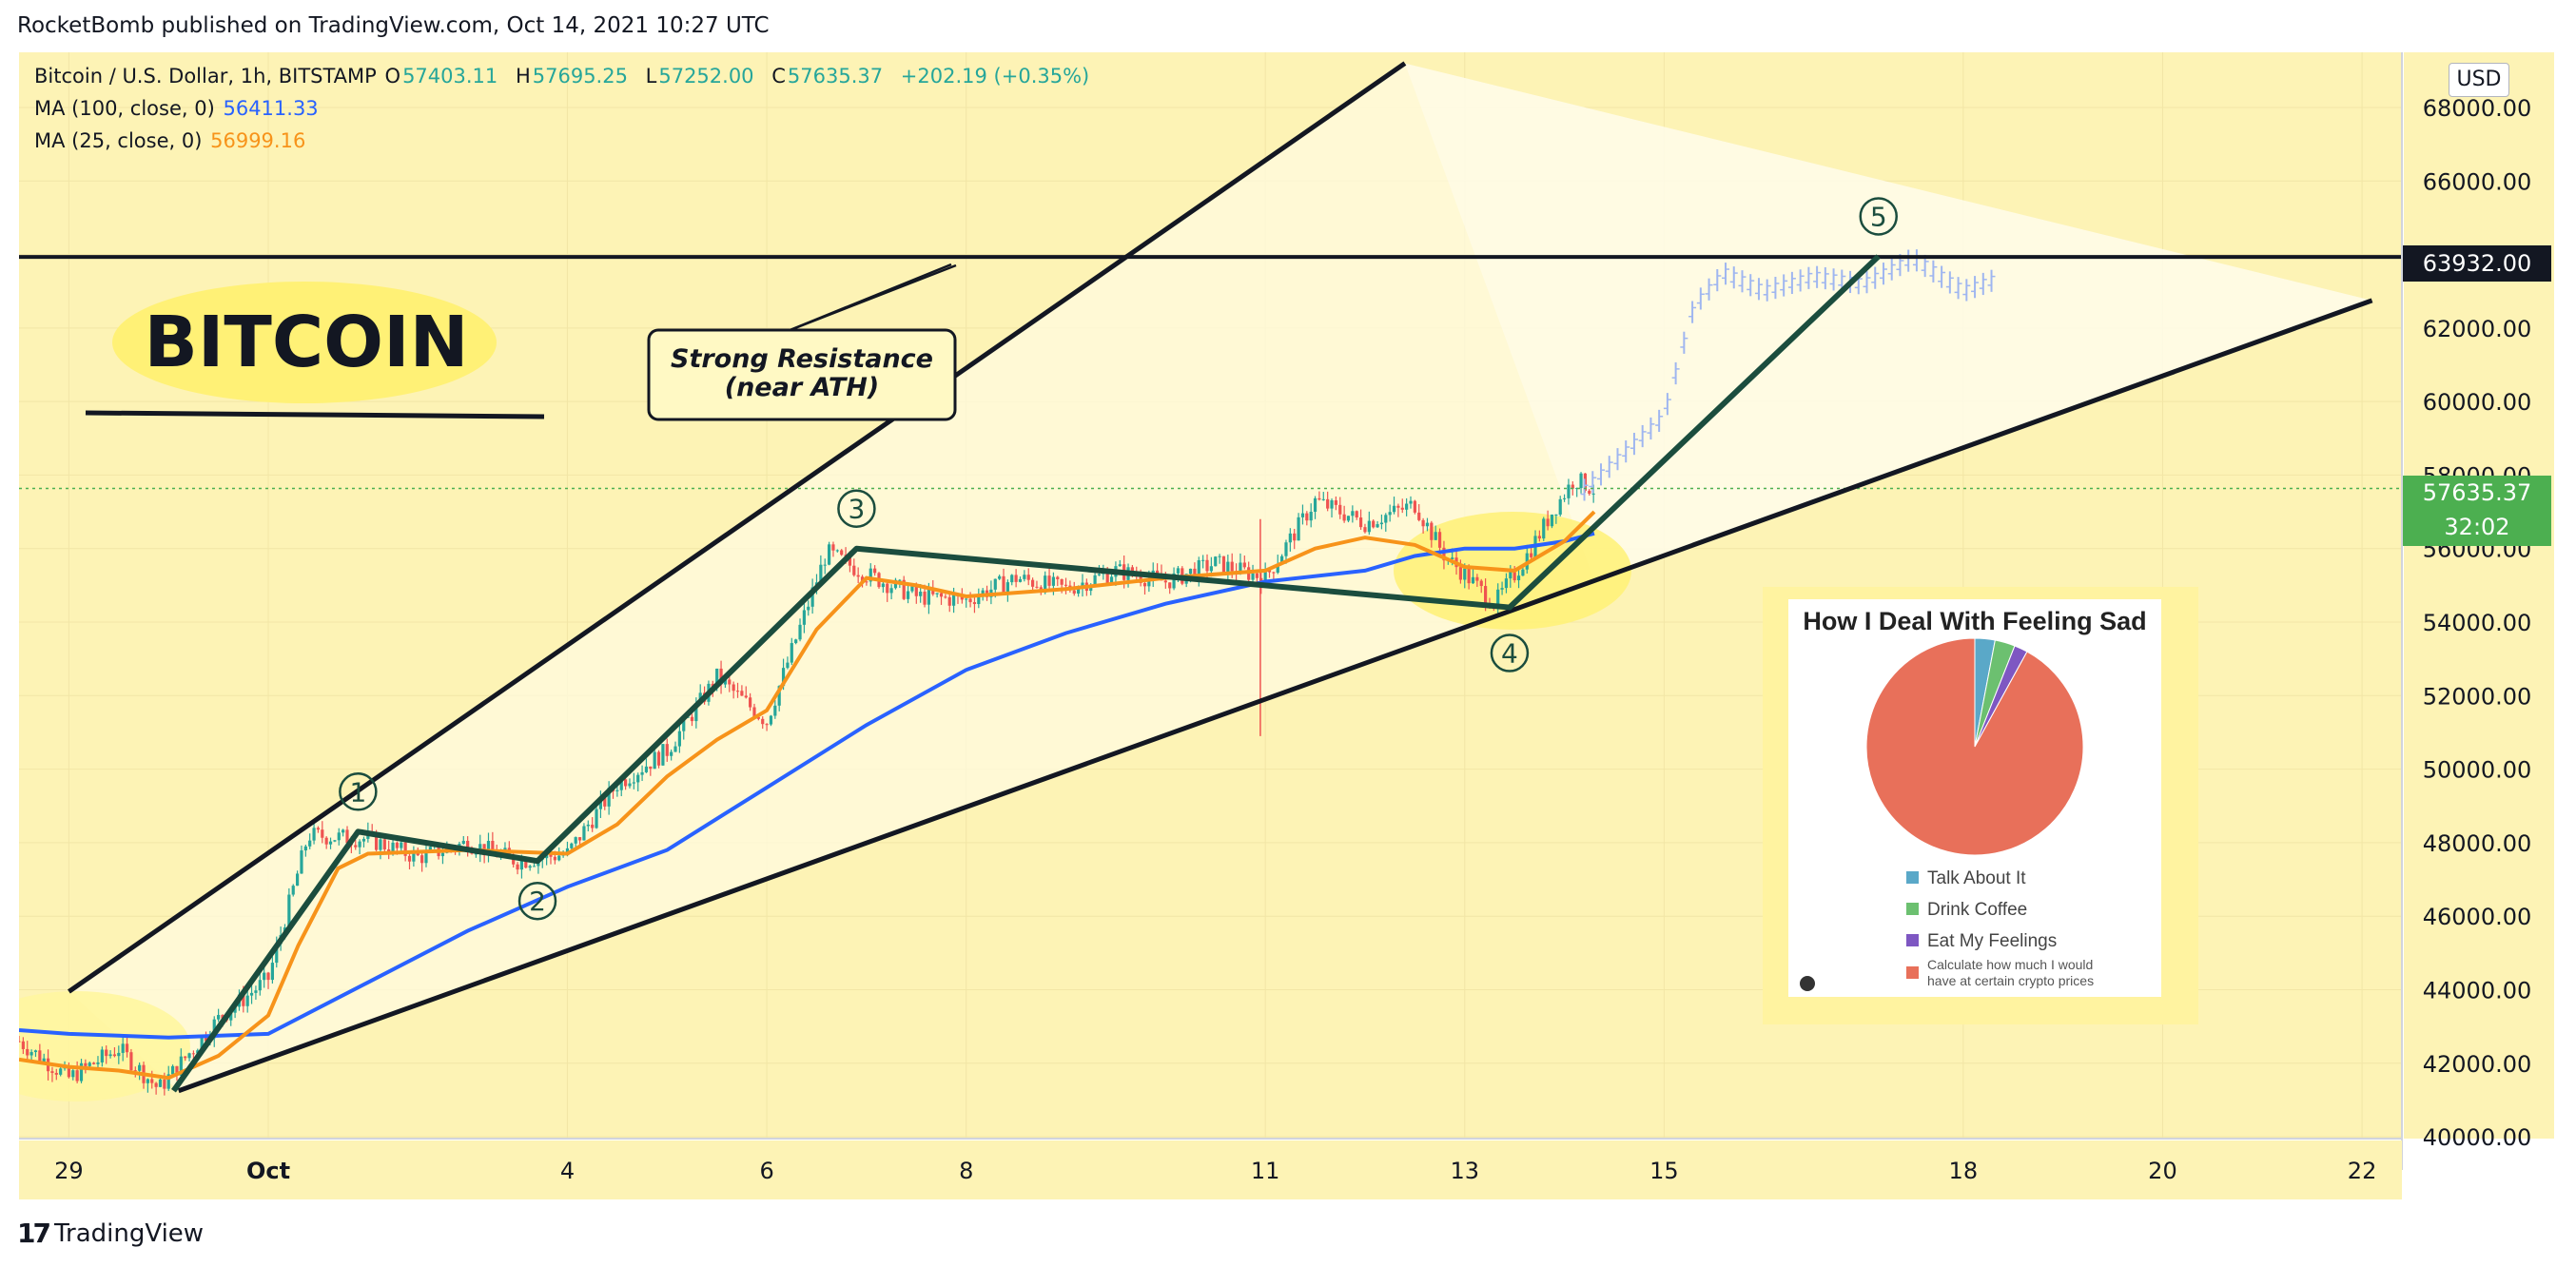  Describe the element at coordinates (802, 359) in the screenshot. I see `callout-line1: Strong Resistance` at that location.